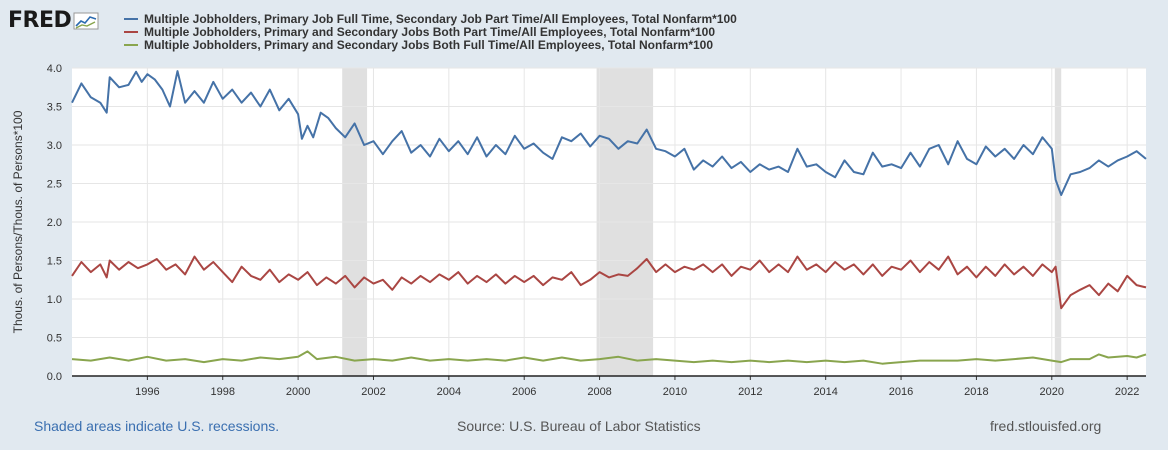  What do you see at coordinates (54, 262) in the screenshot?
I see `y-tick-label: 1.5` at bounding box center [54, 262].